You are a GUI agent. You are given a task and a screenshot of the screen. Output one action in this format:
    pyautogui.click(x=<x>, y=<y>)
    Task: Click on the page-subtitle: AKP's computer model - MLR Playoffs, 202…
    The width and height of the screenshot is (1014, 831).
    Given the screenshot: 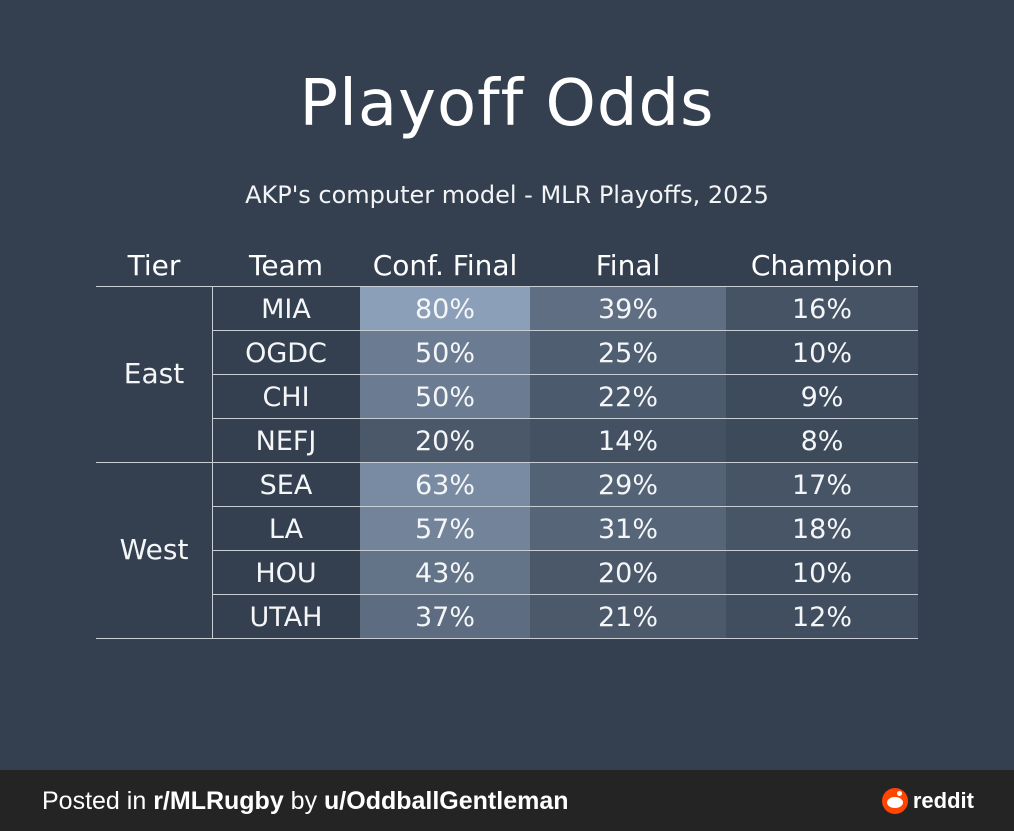 What is the action you would take?
    pyautogui.click(x=507, y=195)
    